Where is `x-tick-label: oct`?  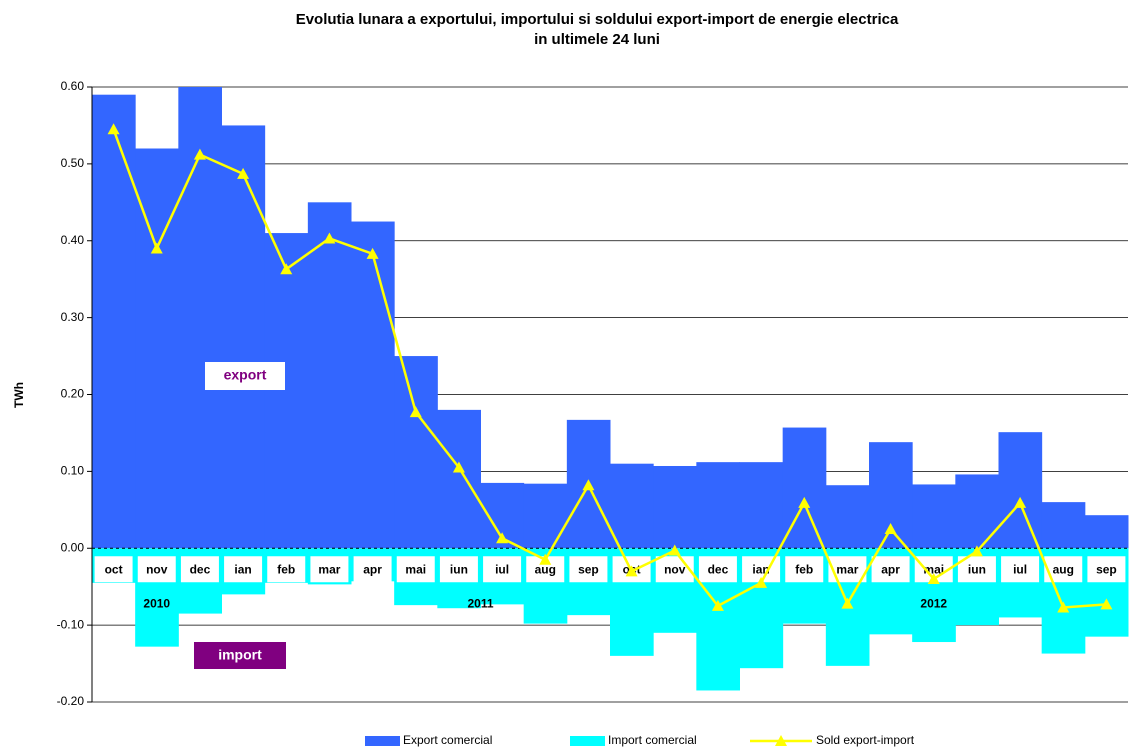 x-tick-label: oct is located at coordinates (114, 569).